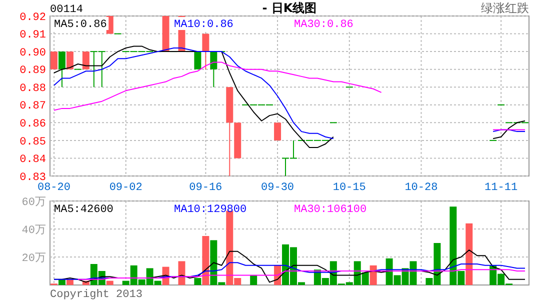 This screenshot has height=300, width=545. I want to click on y-tick-label: 0.89, so click(33, 71).